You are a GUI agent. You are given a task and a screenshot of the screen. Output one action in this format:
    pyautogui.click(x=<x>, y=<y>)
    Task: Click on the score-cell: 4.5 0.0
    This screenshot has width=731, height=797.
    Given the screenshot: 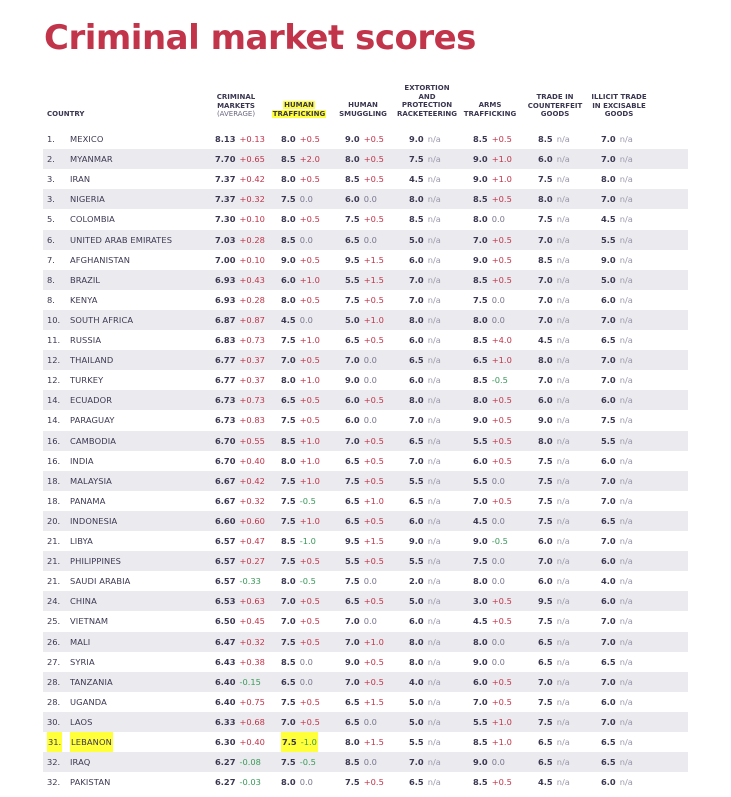 What is the action you would take?
    pyautogui.click(x=489, y=521)
    